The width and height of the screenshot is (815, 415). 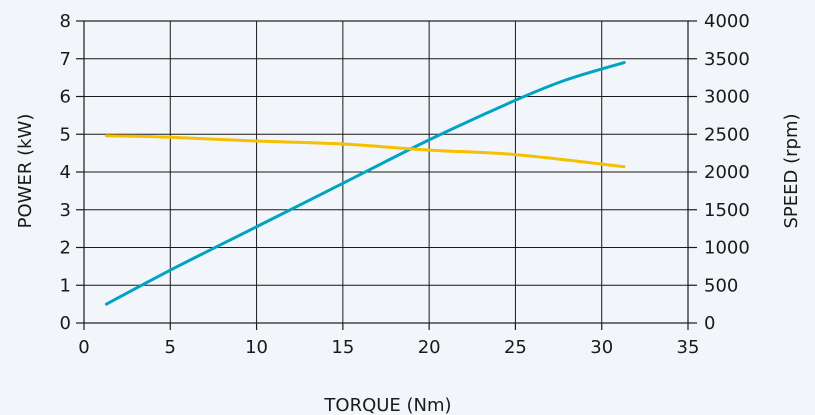 What do you see at coordinates (688, 347) in the screenshot?
I see `x-tick-label: 35` at bounding box center [688, 347].